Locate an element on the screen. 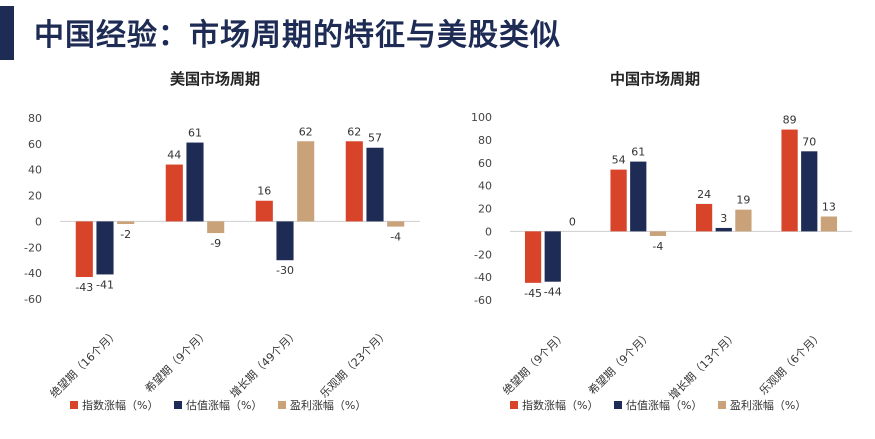 The width and height of the screenshot is (875, 439). bar-value-label: -43 is located at coordinates (84, 287).